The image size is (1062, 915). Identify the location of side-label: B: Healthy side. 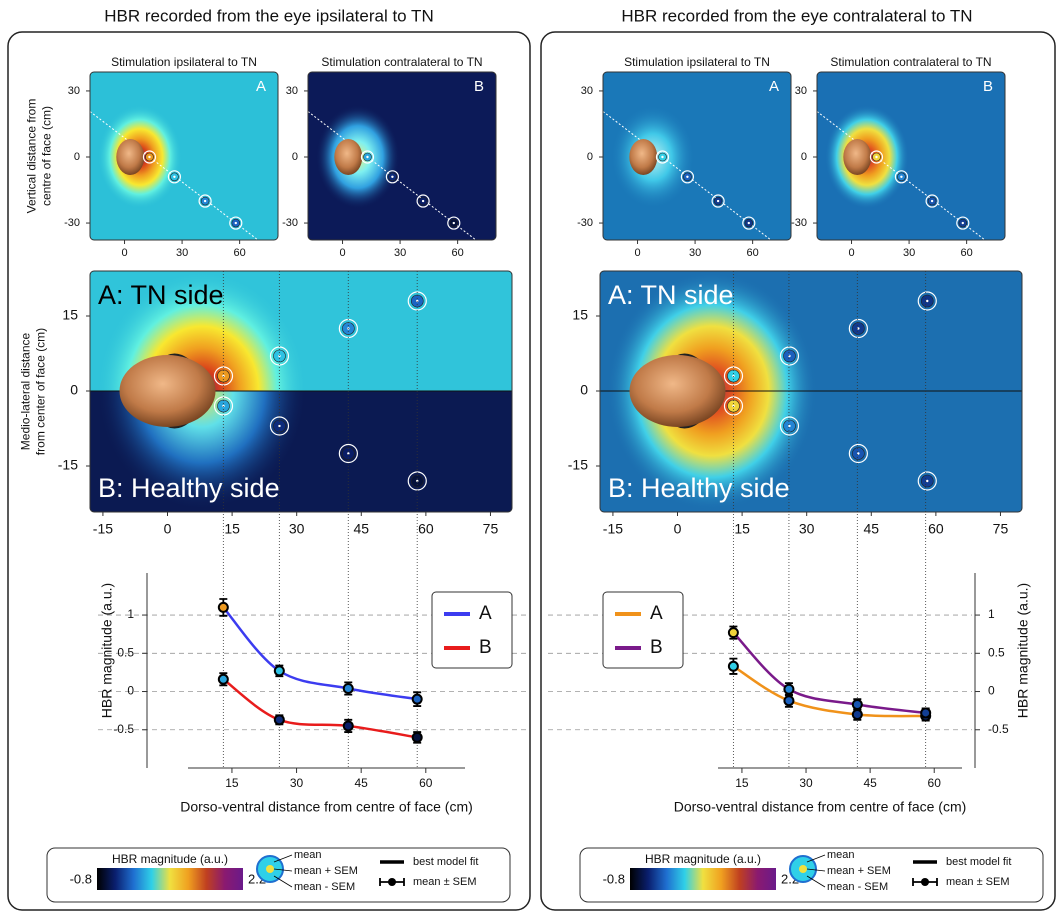
(189, 488).